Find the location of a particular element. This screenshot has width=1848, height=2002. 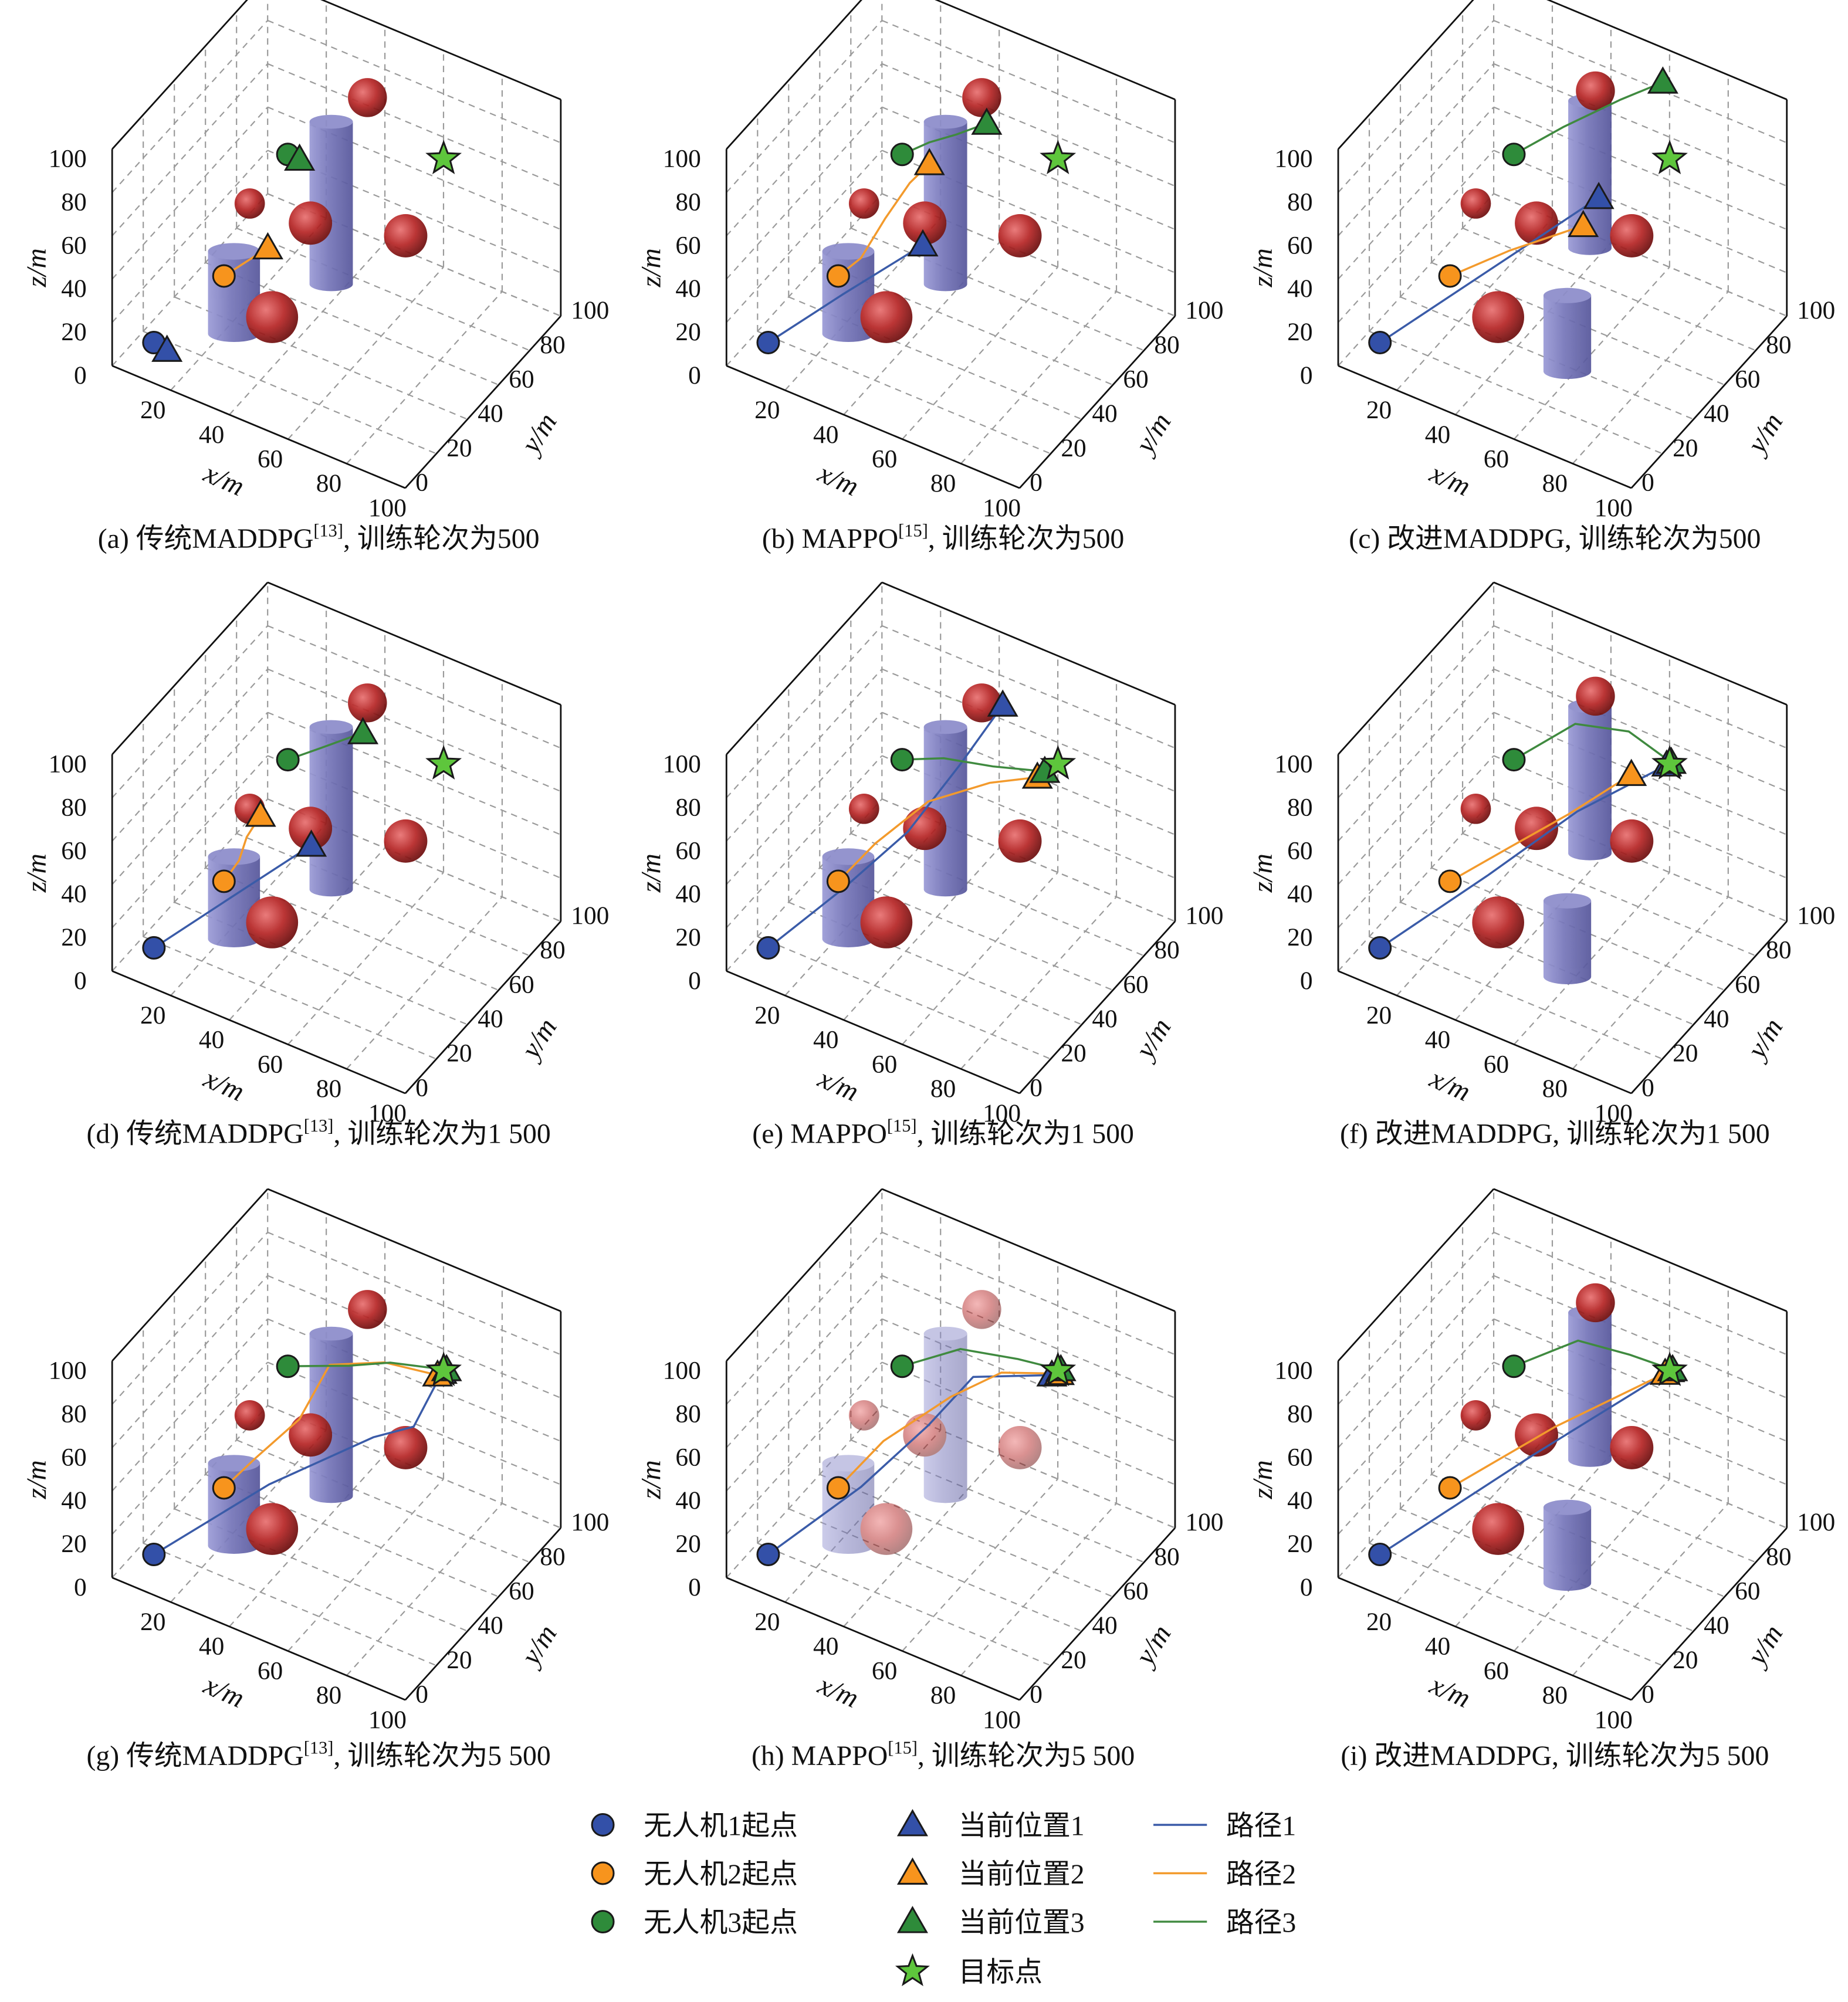

panel-caption: (c) 改进MADDPG, 训练轮次为500 is located at coordinates (1555, 538).